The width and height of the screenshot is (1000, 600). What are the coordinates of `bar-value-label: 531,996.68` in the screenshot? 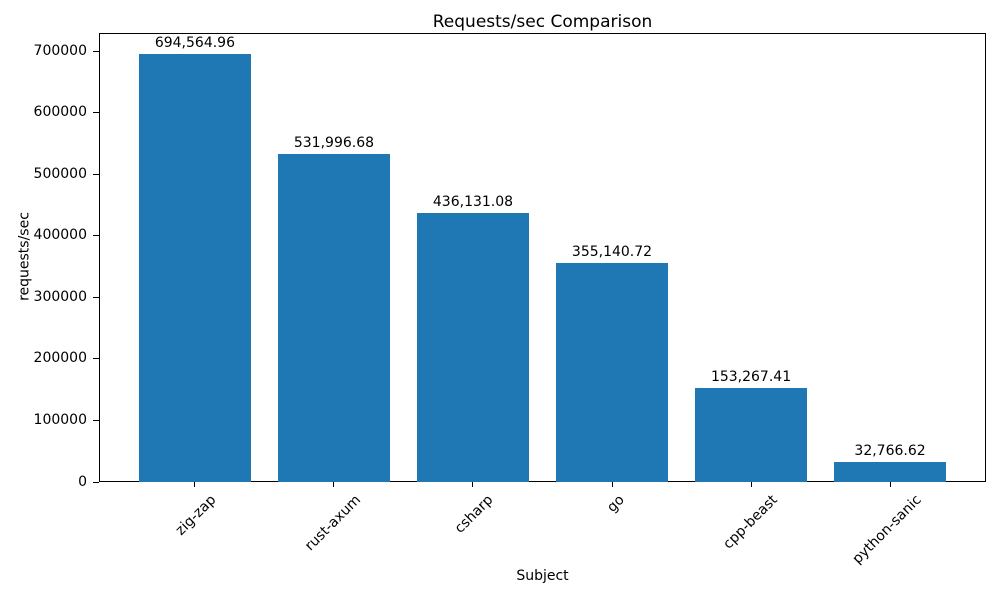 It's located at (334, 143).